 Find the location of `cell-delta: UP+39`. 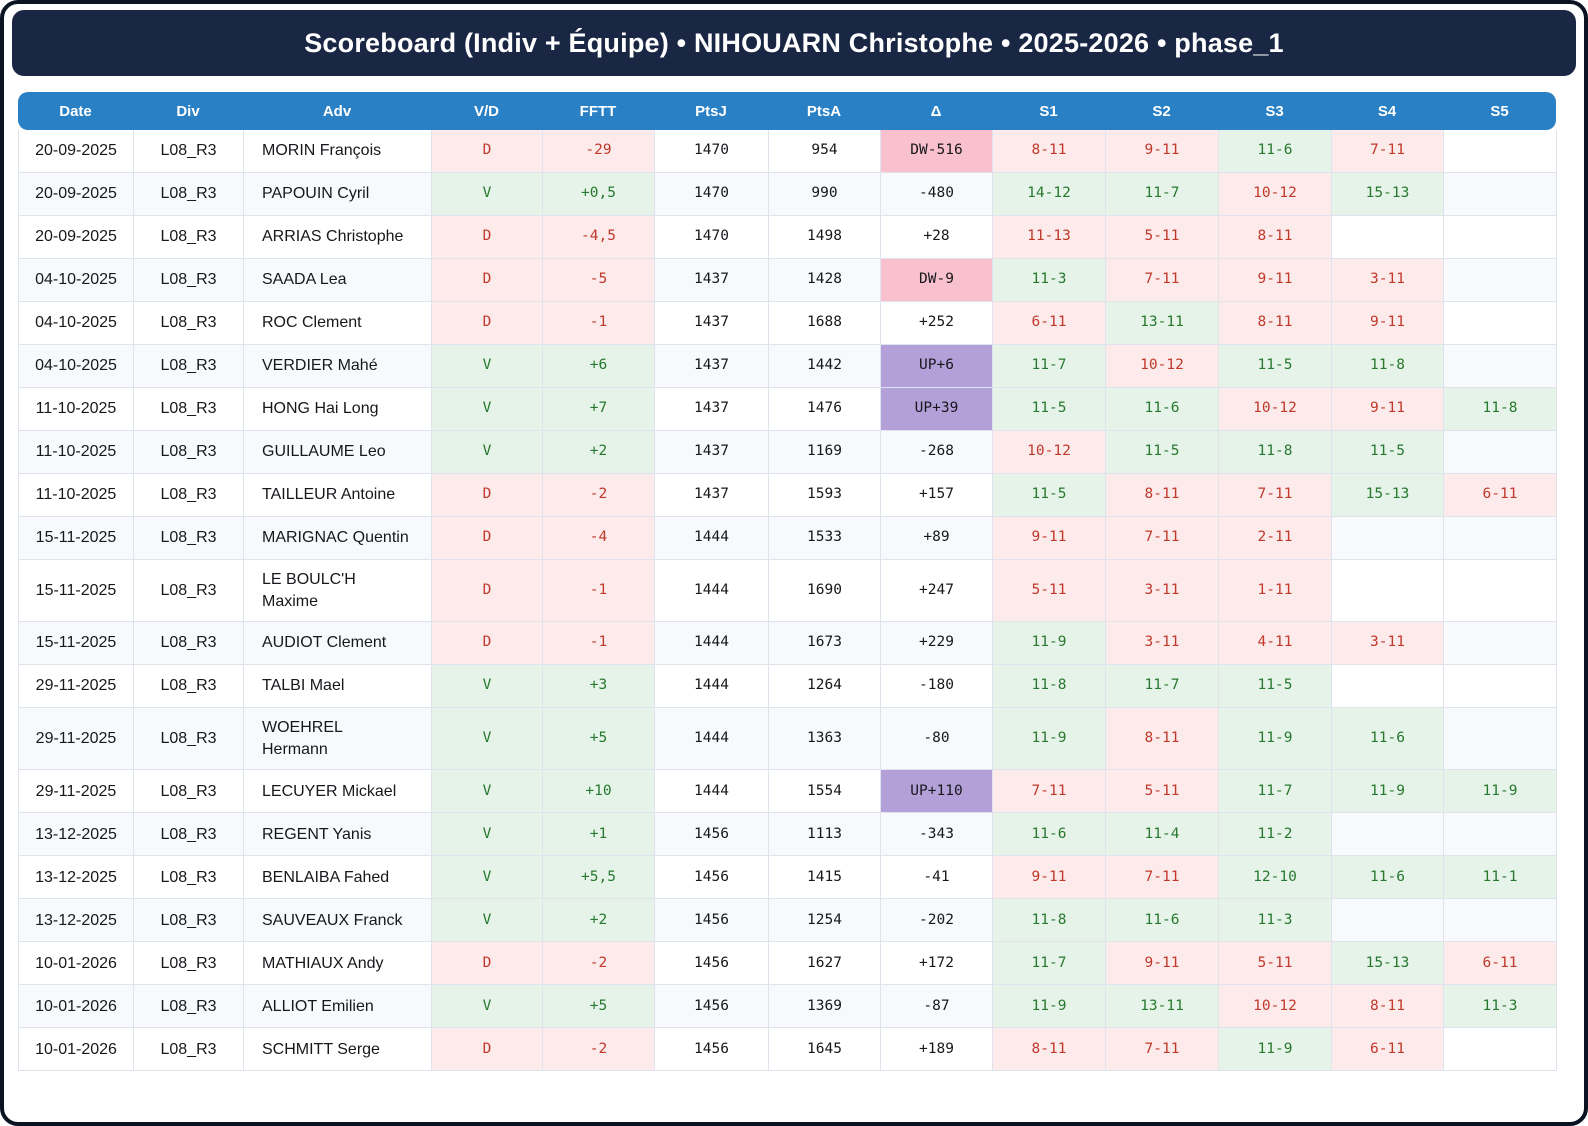

cell-delta: UP+39 is located at coordinates (937, 409).